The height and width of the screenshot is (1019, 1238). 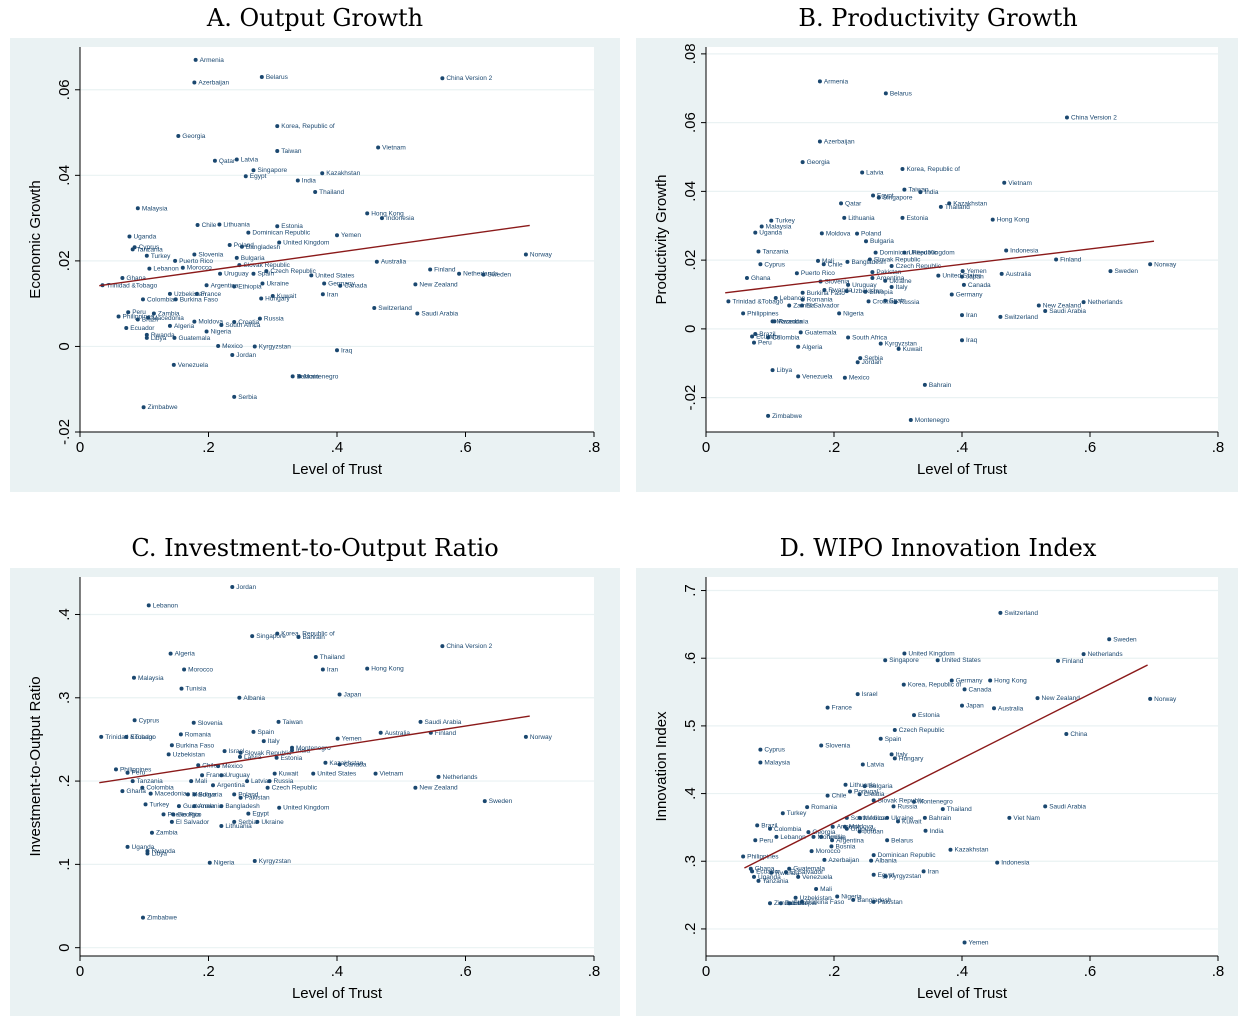 I want to click on x-tick-label: 0, so click(x=706, y=971).